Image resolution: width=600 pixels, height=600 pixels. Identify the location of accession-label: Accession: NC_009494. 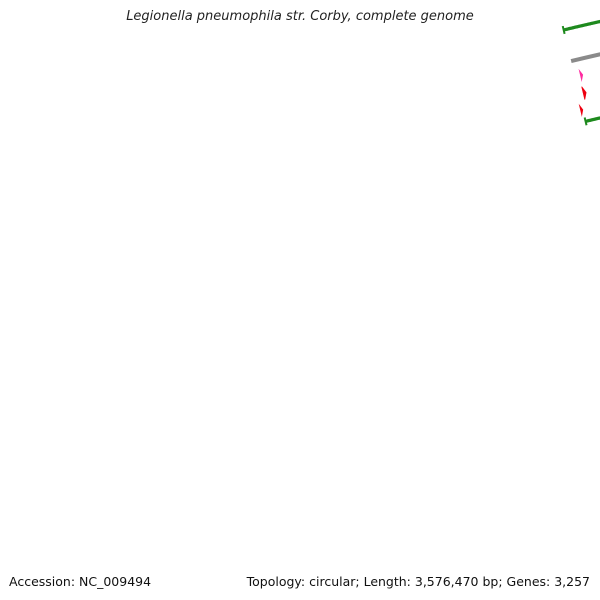
(80, 581).